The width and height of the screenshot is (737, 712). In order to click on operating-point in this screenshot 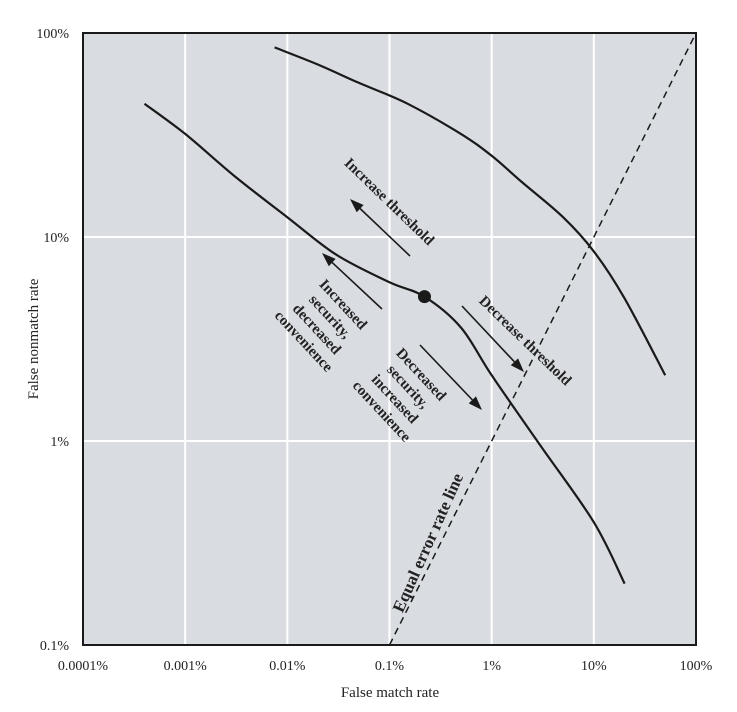, I will do `click(424, 297)`.